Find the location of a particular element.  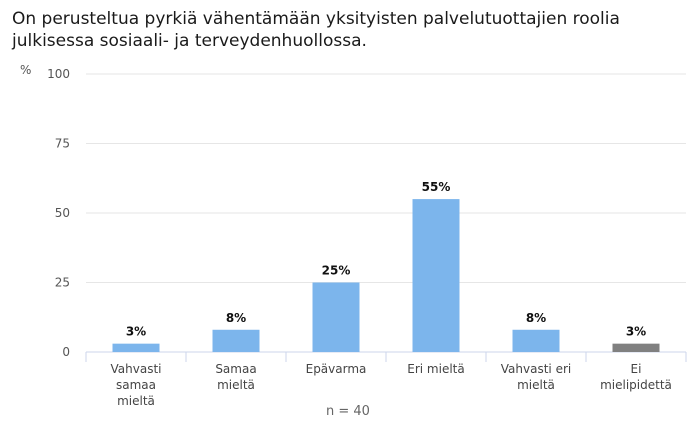

data-label-3: 25% is located at coordinates (336, 271).